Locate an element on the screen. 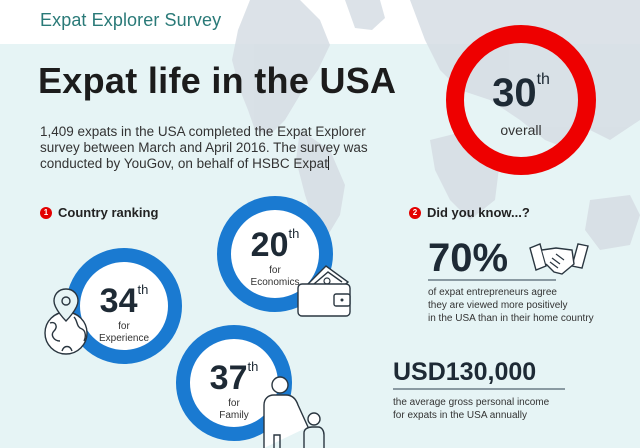 The image size is (640, 448). overall-rank-ring: 30th overall is located at coordinates (521, 100).